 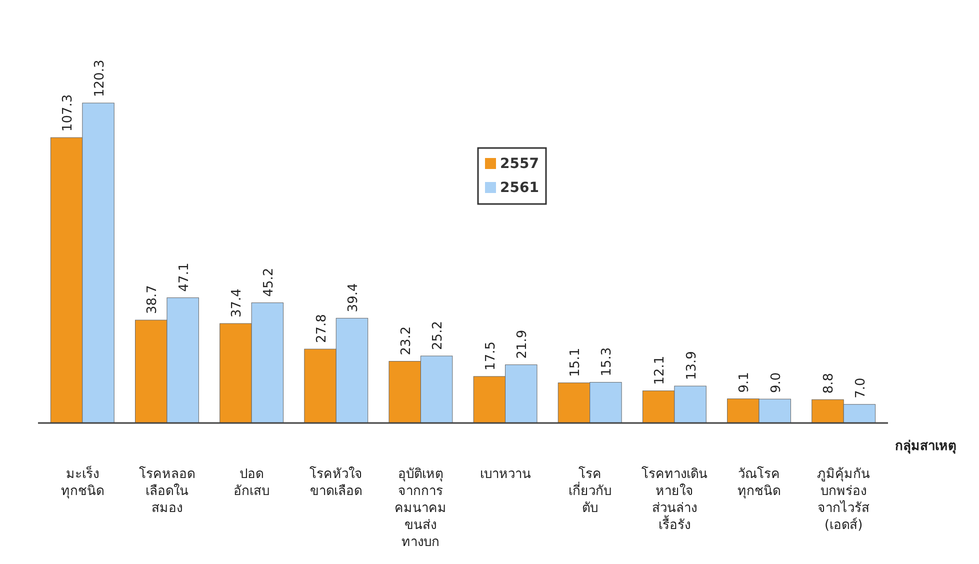 What do you see at coordinates (166, 491) in the screenshot?
I see `x-tick-label: โรคหลอด เลือดใน สมอง` at bounding box center [166, 491].